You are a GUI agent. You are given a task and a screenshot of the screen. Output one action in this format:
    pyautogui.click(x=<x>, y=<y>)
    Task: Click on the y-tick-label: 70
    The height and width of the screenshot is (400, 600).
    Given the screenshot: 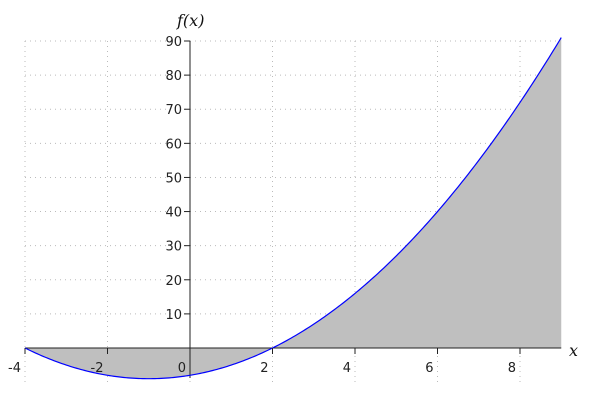 What is the action you would take?
    pyautogui.click(x=173, y=110)
    